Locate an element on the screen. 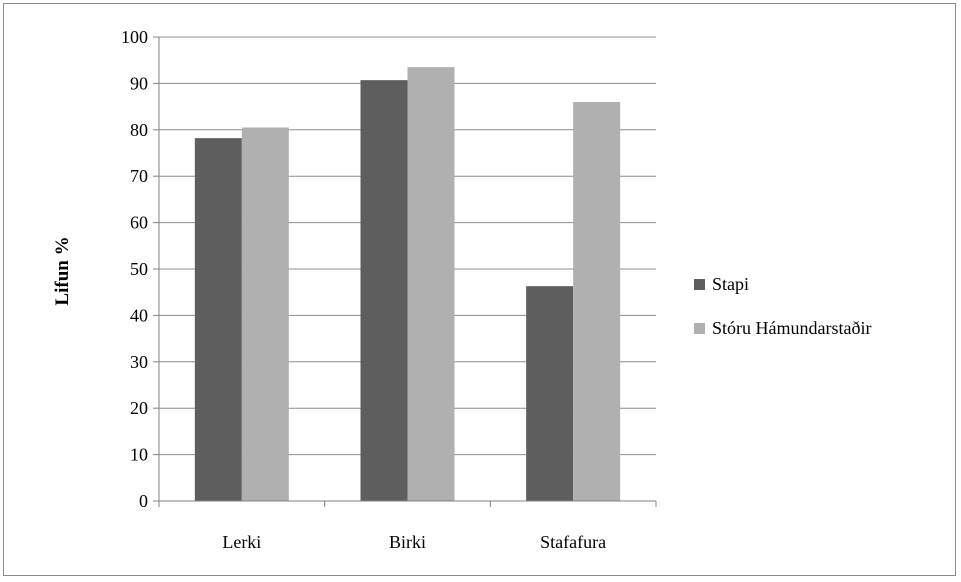 Image resolution: width=961 pixels, height=582 pixels. legend-label: Stóru Hámundarstaðir is located at coordinates (791, 328).